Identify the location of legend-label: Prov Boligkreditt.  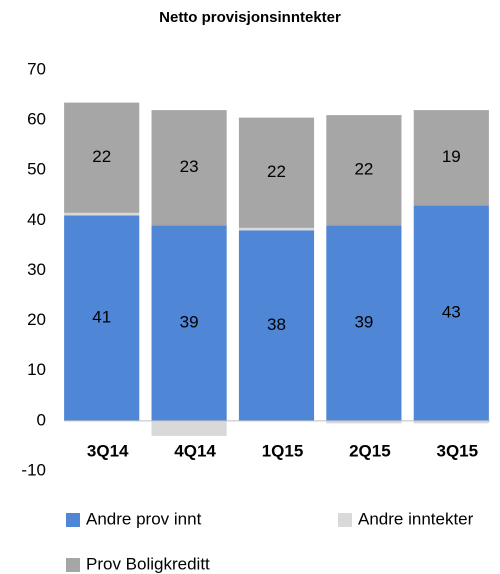
(148, 563).